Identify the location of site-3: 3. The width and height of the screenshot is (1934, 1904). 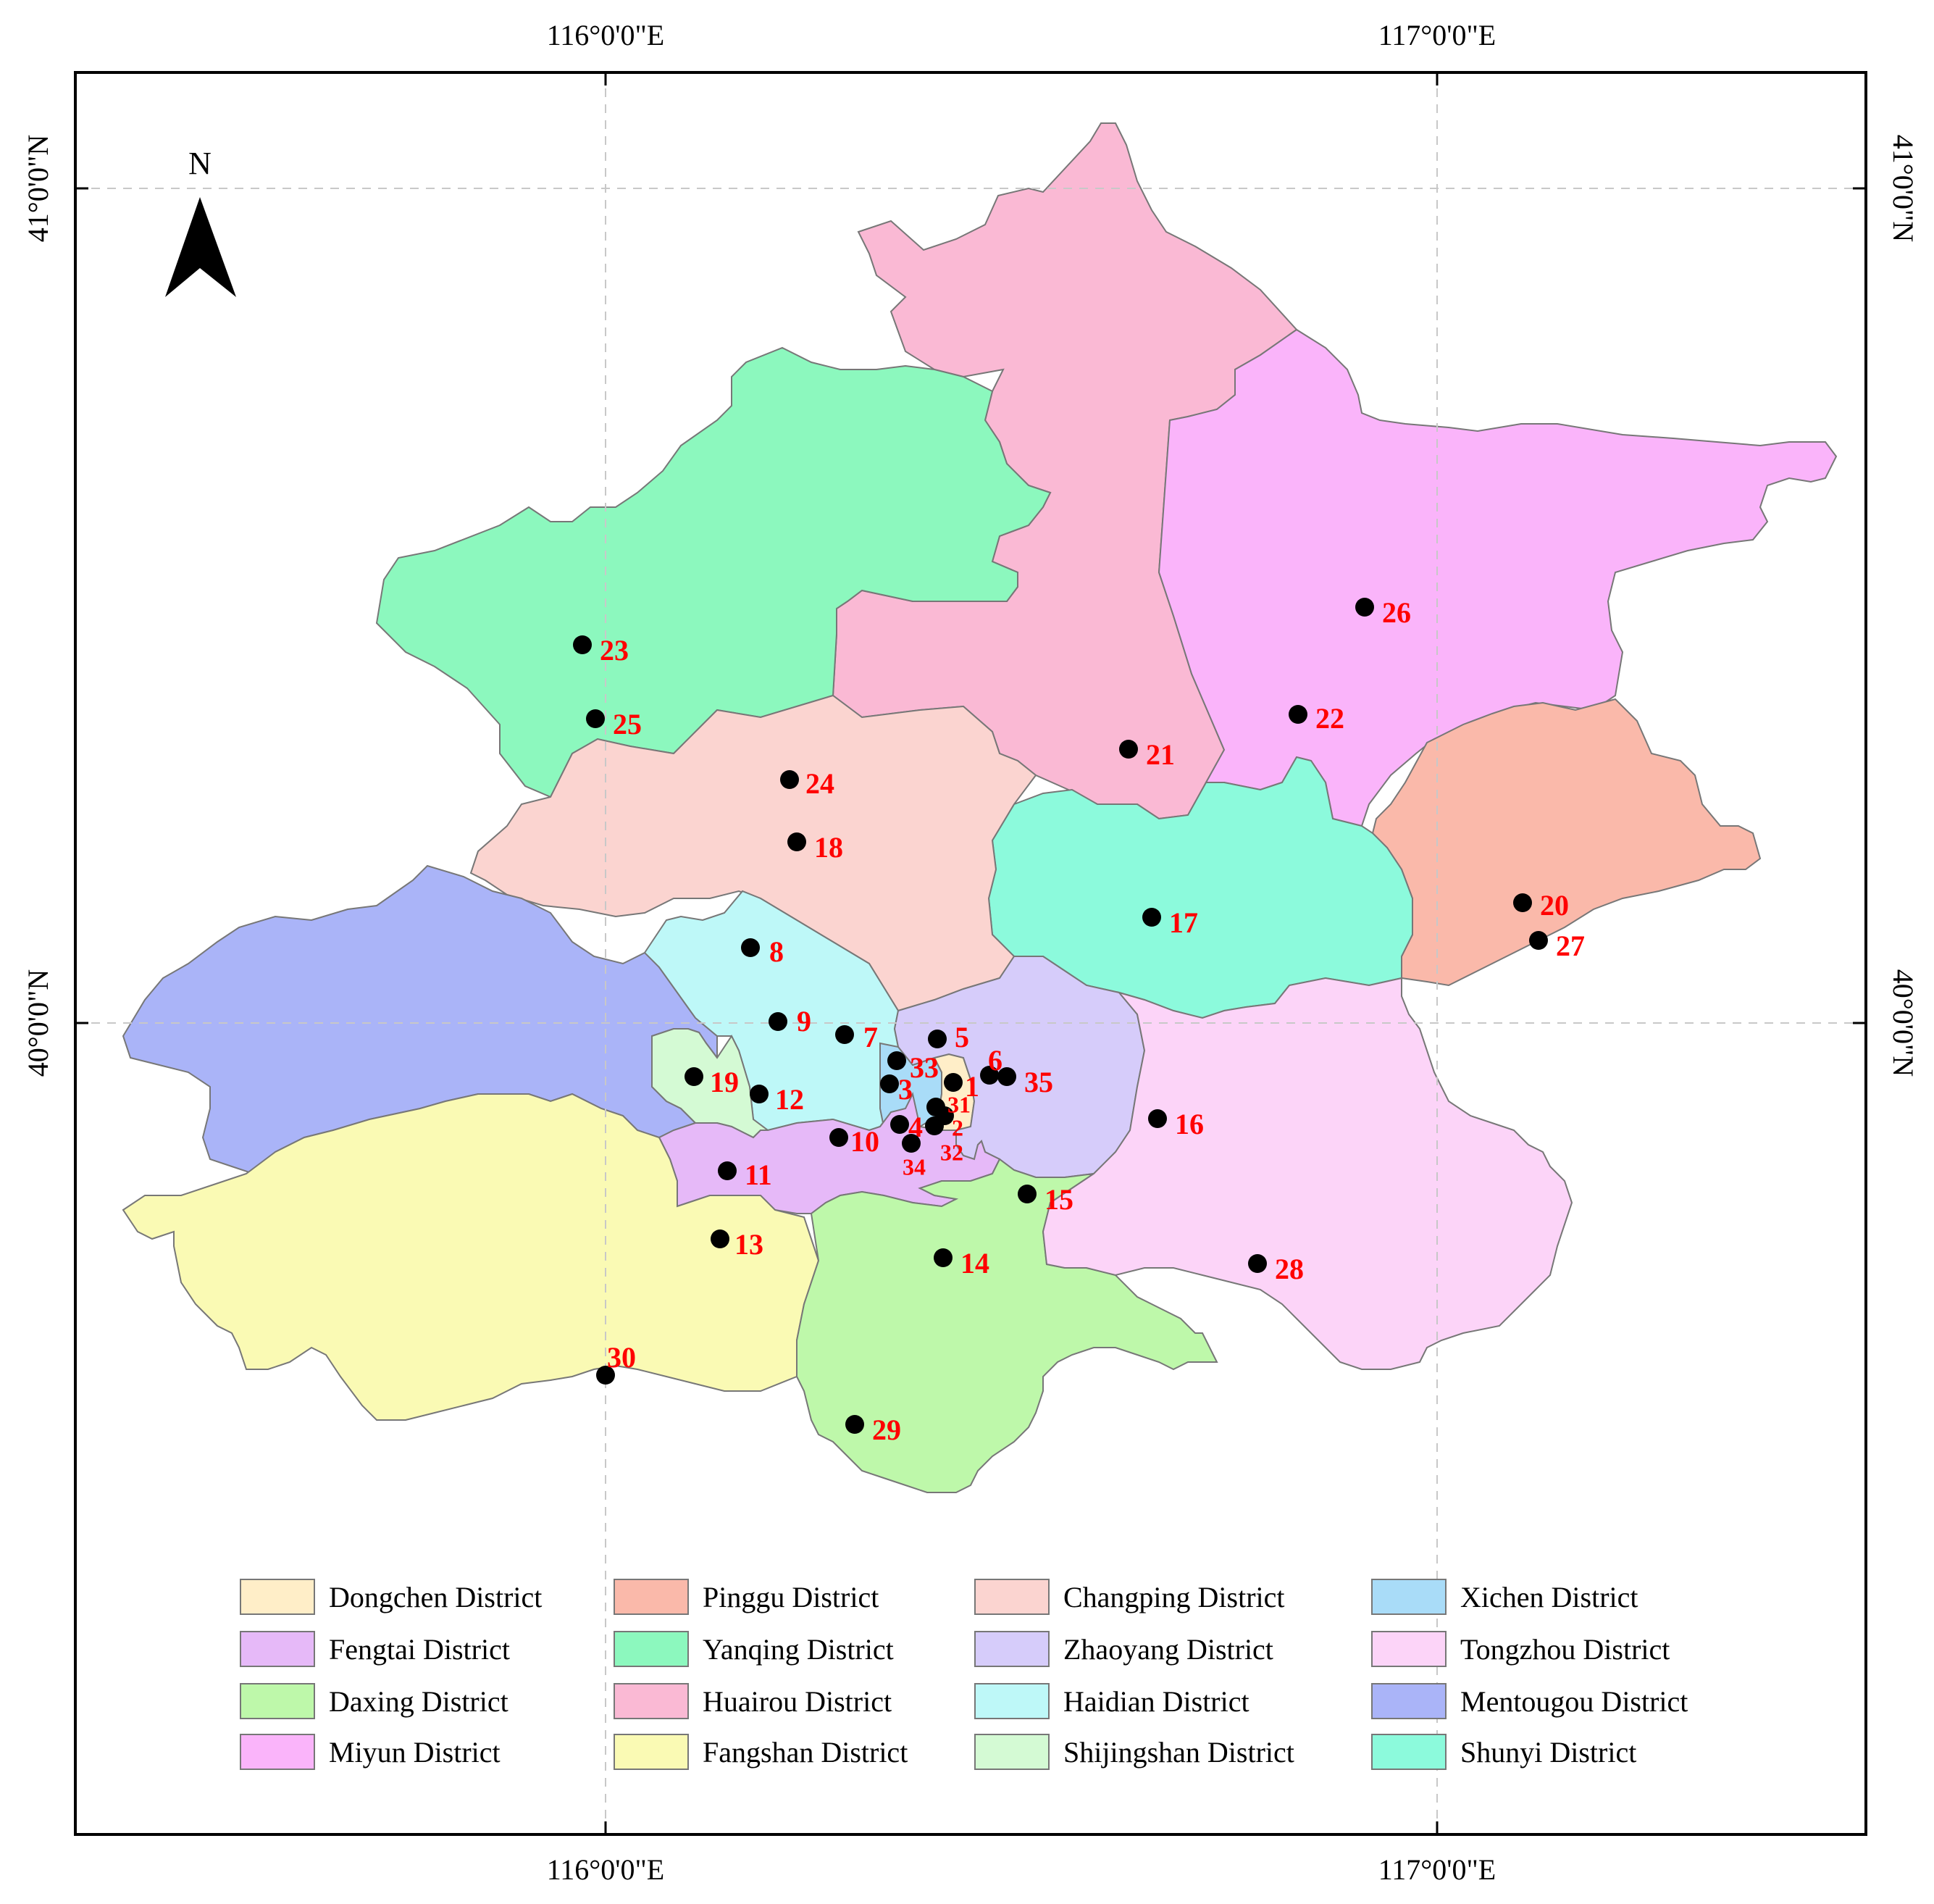
(897, 1089).